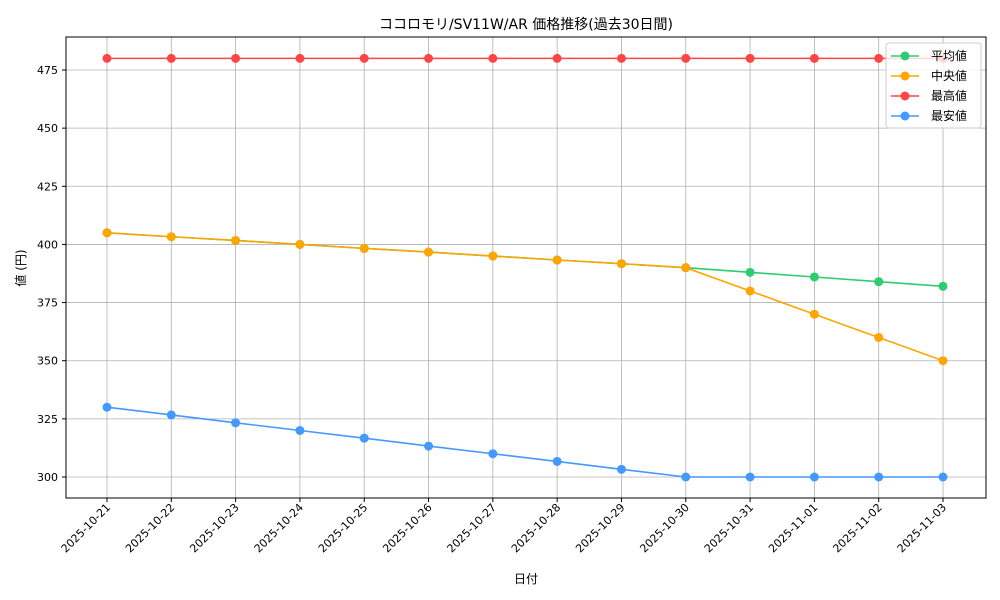  I want to click on x-tick-label: 2025-10-23, so click(214, 528).